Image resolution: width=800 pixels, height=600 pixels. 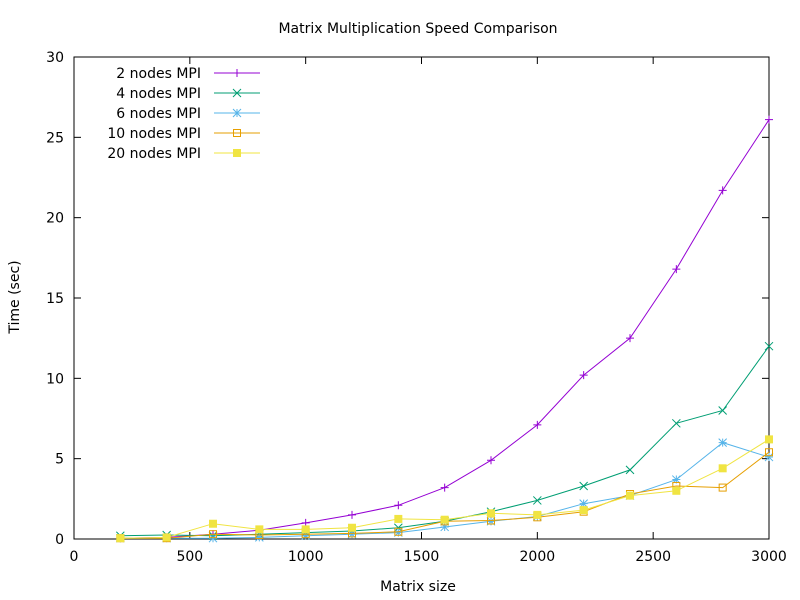 I want to click on legend-label: 2 nodes MPI, so click(x=158, y=74).